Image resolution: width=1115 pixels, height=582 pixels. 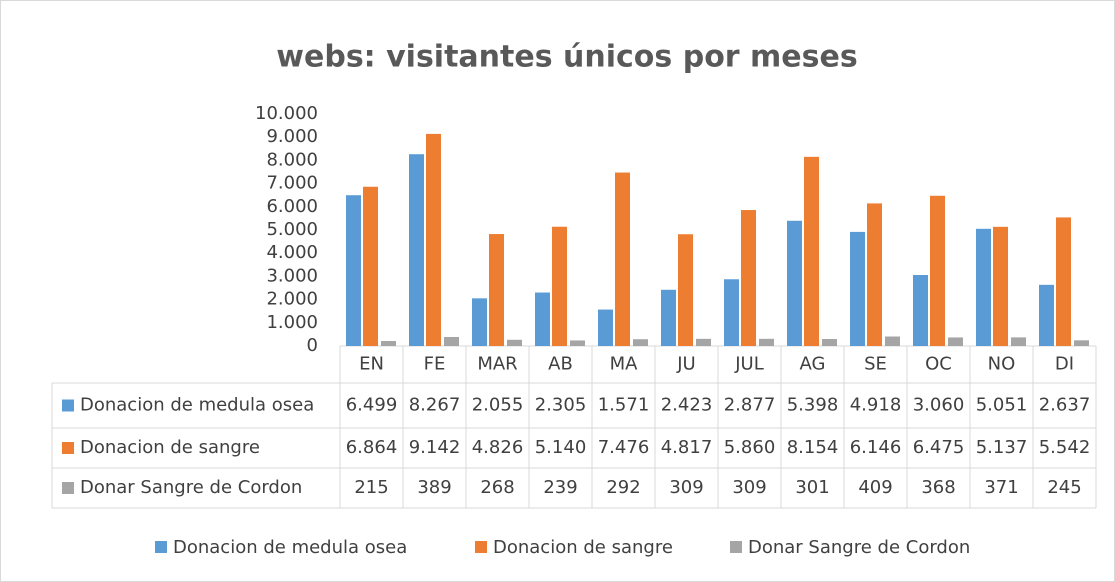 I want to click on data-label: 5.137, so click(x=1002, y=447).